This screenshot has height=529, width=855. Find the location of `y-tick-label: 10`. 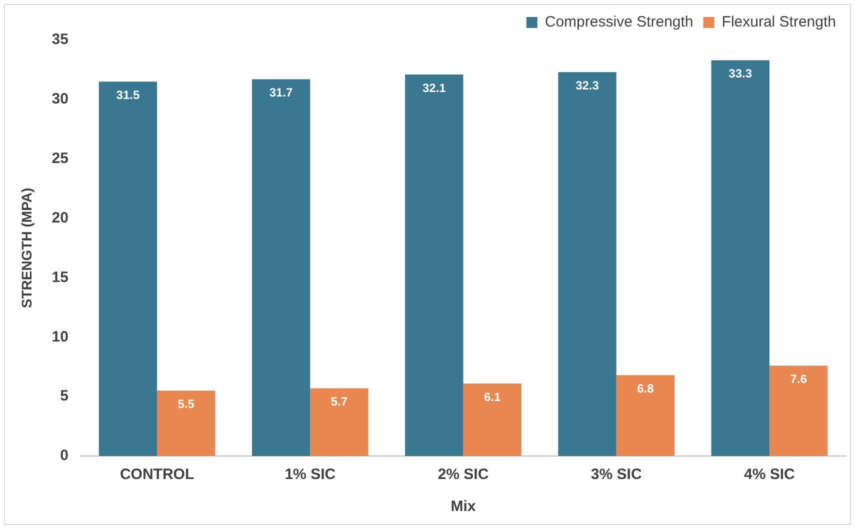

y-tick-label: 10 is located at coordinates (60, 337).